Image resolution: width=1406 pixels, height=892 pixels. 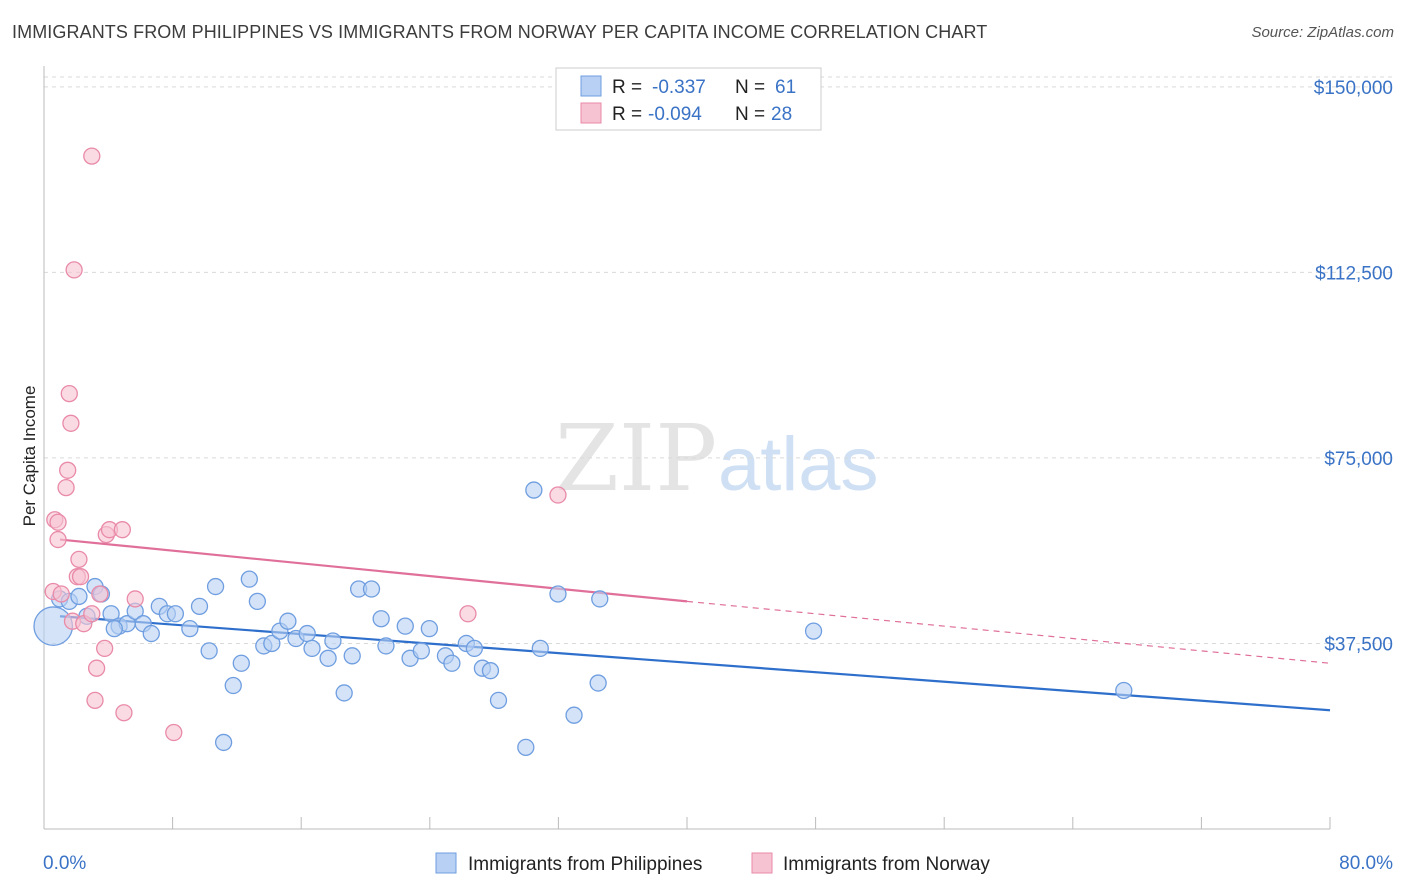 I want to click on trend-line-philippines, so click(x=695, y=663).